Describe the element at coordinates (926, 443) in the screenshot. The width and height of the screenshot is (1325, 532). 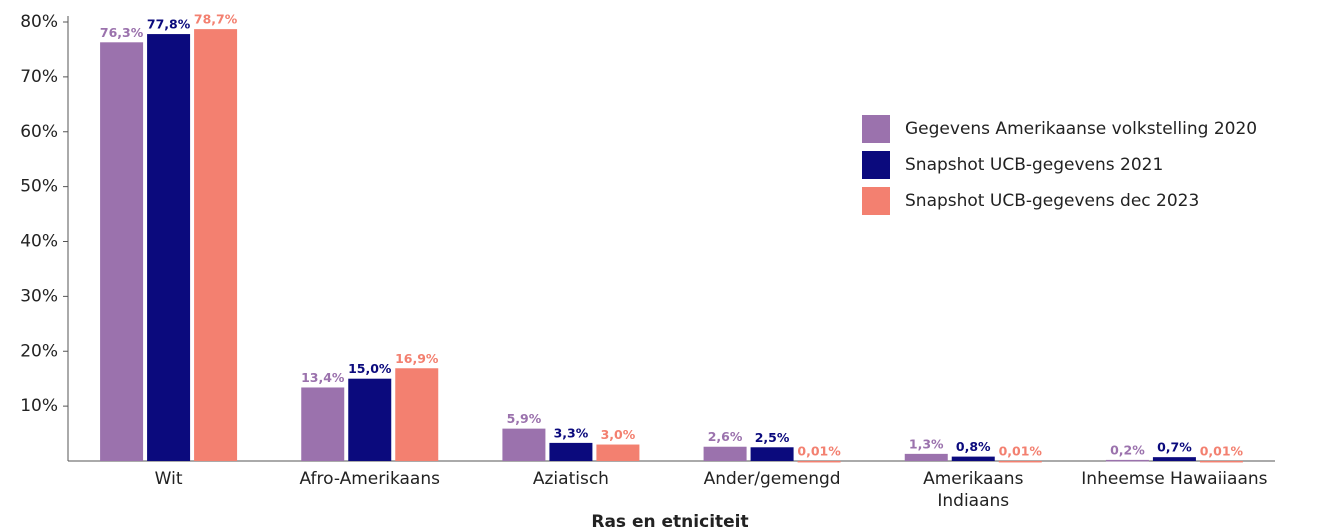
I see `value-label: 1,3%` at that location.